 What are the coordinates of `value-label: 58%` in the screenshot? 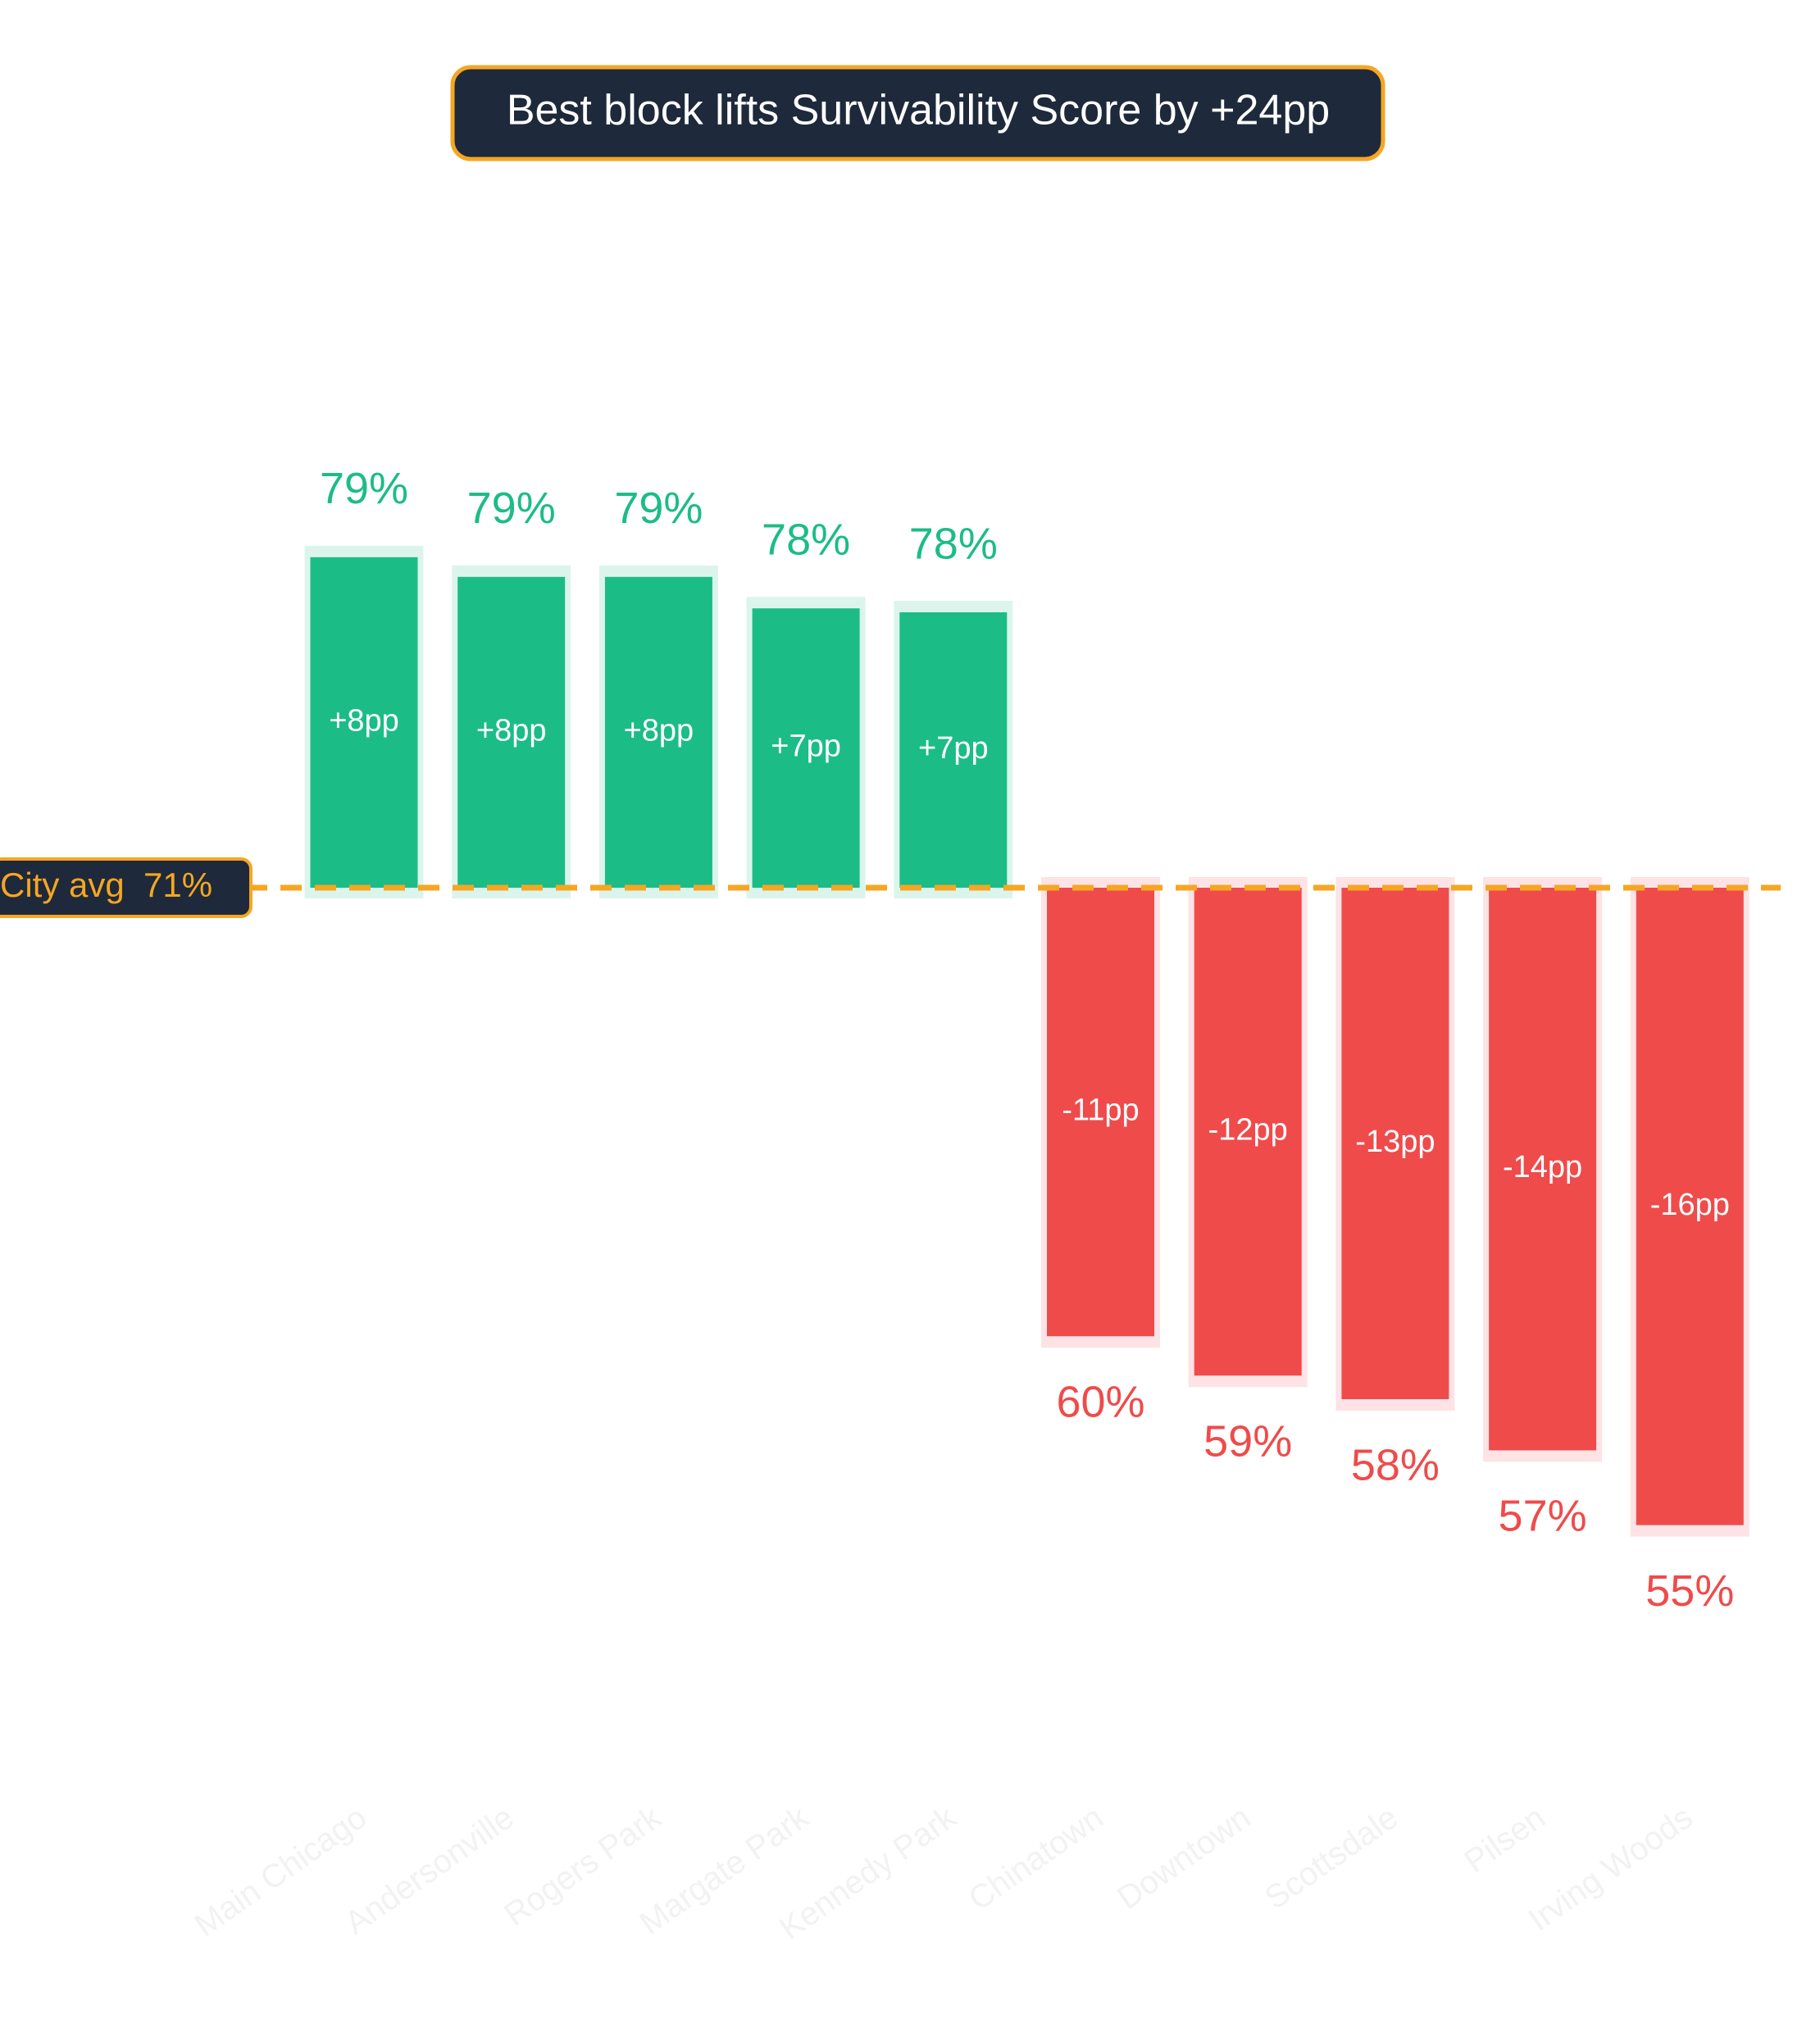 It's located at (1395, 1464).